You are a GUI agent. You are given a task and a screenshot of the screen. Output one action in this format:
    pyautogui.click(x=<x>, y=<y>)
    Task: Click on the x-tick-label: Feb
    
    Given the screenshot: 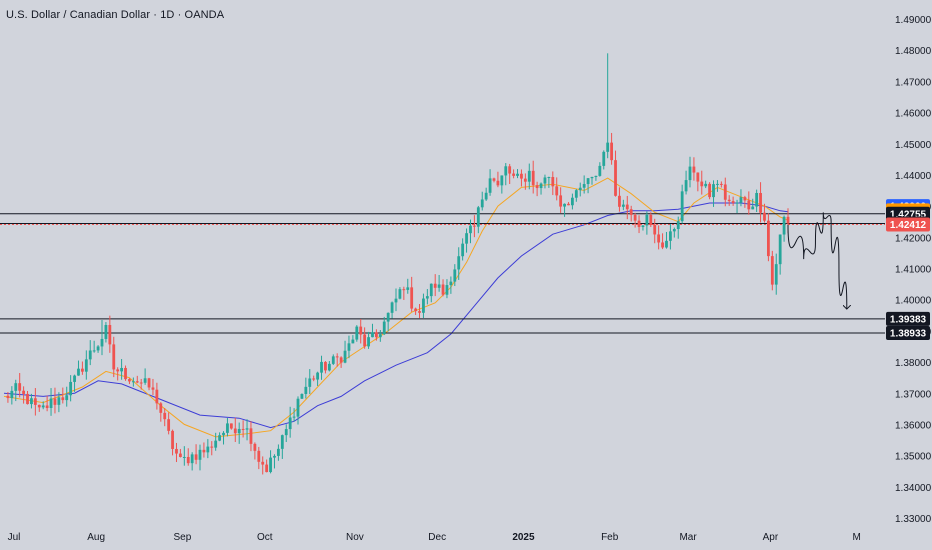 What is the action you would take?
    pyautogui.click(x=610, y=537)
    